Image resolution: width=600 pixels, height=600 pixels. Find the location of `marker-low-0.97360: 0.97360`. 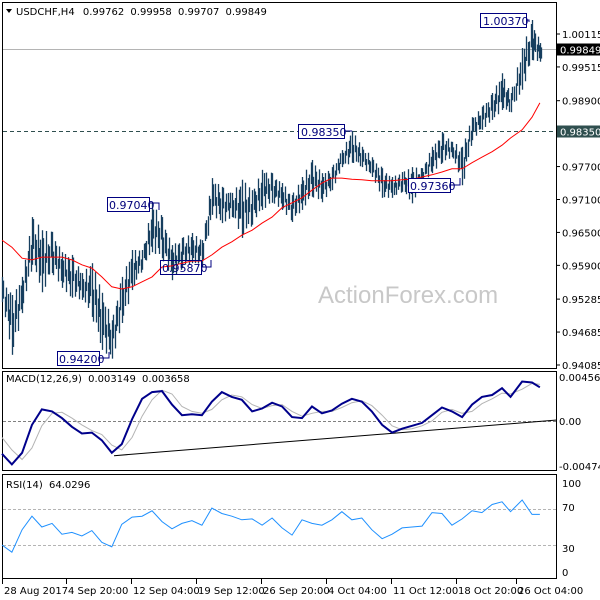

marker-low-0.97360: 0.97360 is located at coordinates (434, 185).